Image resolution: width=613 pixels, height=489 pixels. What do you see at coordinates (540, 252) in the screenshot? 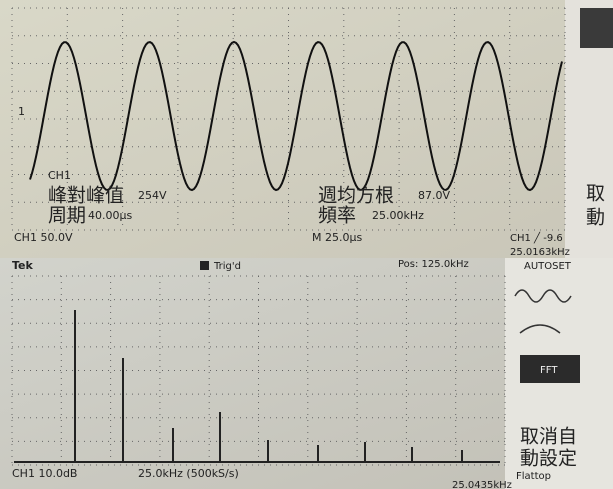
I see `trigger-freq: 25.0163kHz` at bounding box center [540, 252].